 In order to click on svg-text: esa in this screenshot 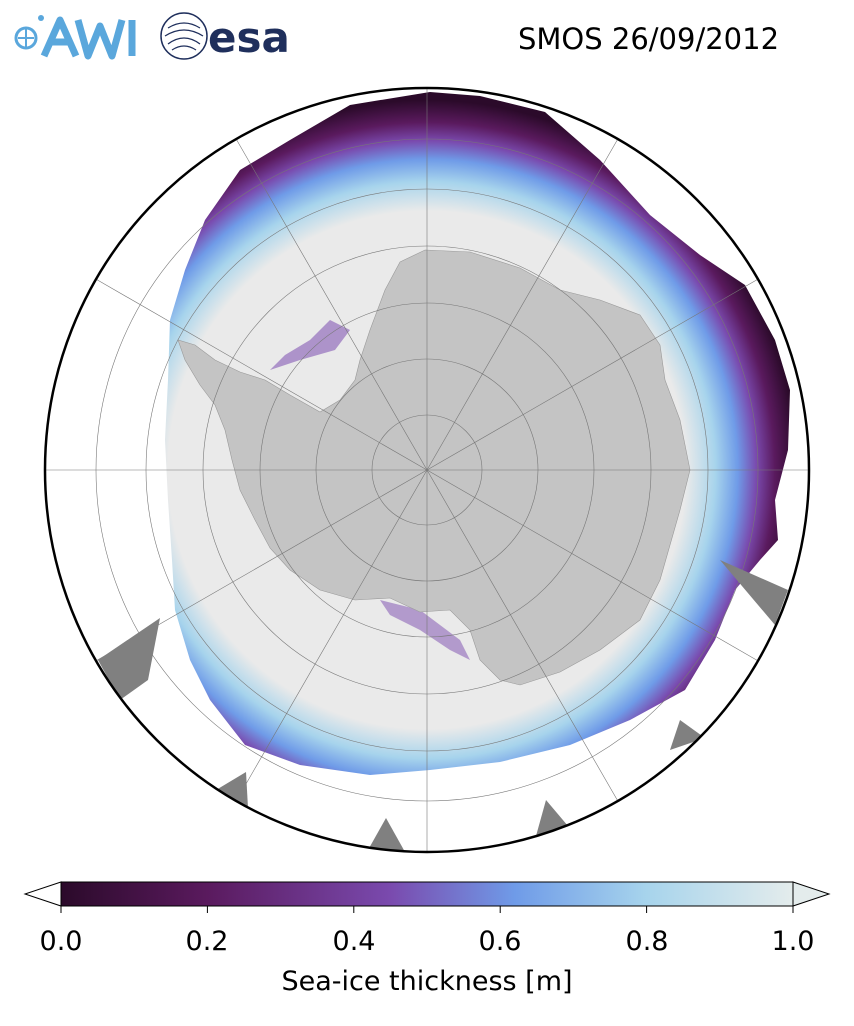, I will do `click(249, 37)`.